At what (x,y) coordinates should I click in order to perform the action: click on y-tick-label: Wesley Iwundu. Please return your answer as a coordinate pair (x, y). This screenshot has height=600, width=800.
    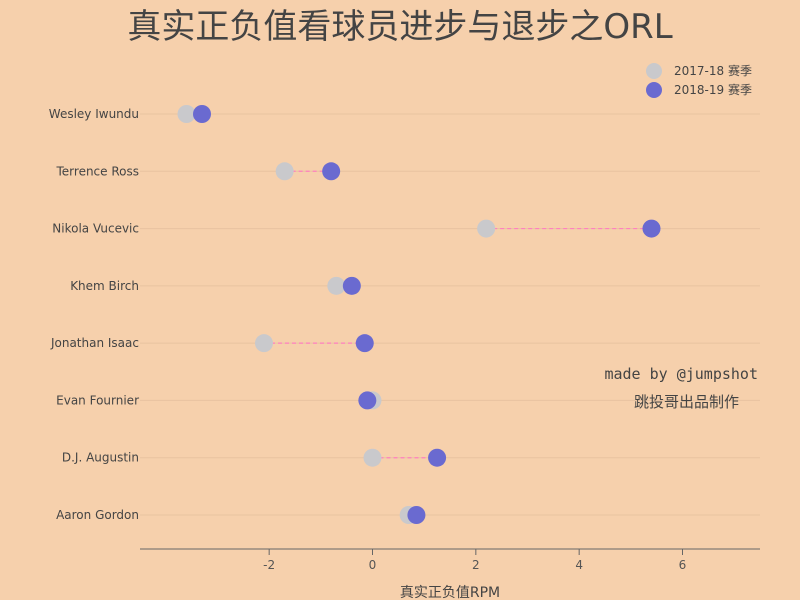
    Looking at the image, I should click on (94, 114).